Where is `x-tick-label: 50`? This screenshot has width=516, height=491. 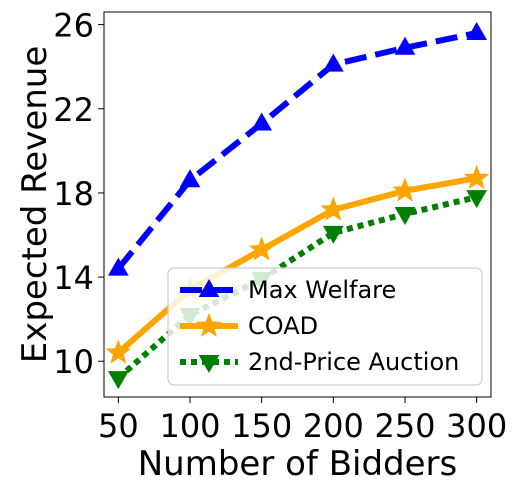 x-tick-label: 50 is located at coordinates (118, 426).